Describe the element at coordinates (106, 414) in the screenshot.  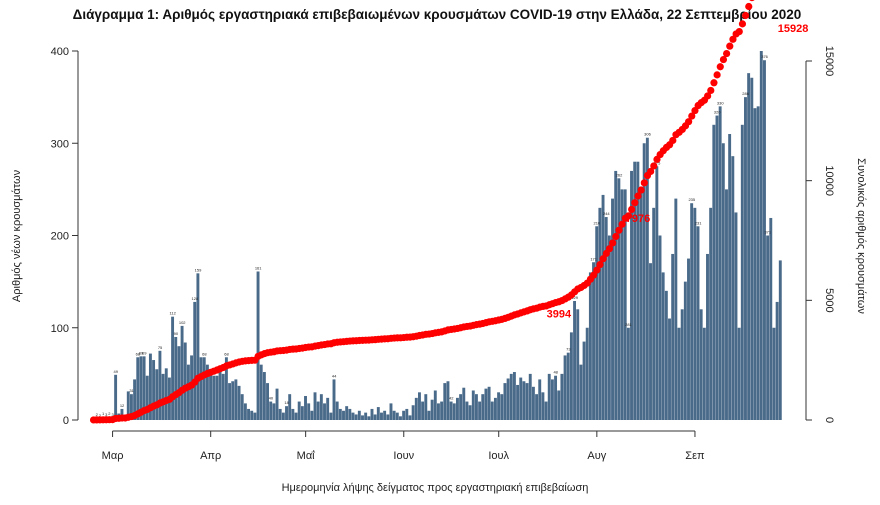
I see `bar-label: 3` at that location.